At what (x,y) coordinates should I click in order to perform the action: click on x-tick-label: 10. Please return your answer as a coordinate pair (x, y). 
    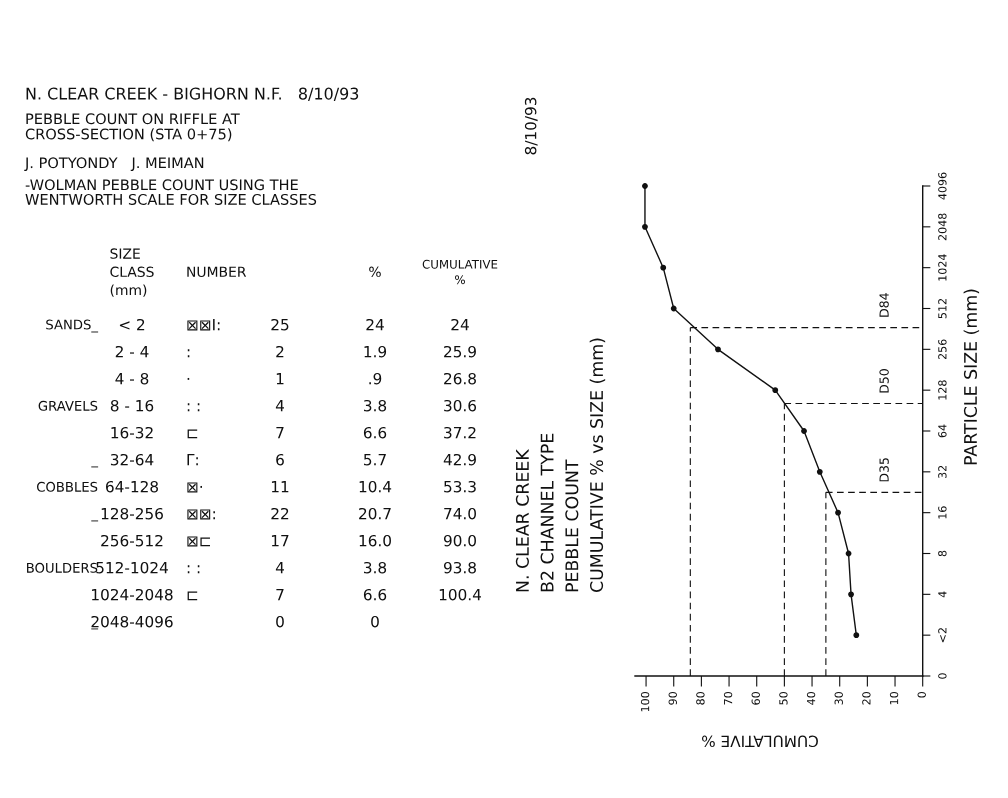
    Looking at the image, I should click on (894, 698).